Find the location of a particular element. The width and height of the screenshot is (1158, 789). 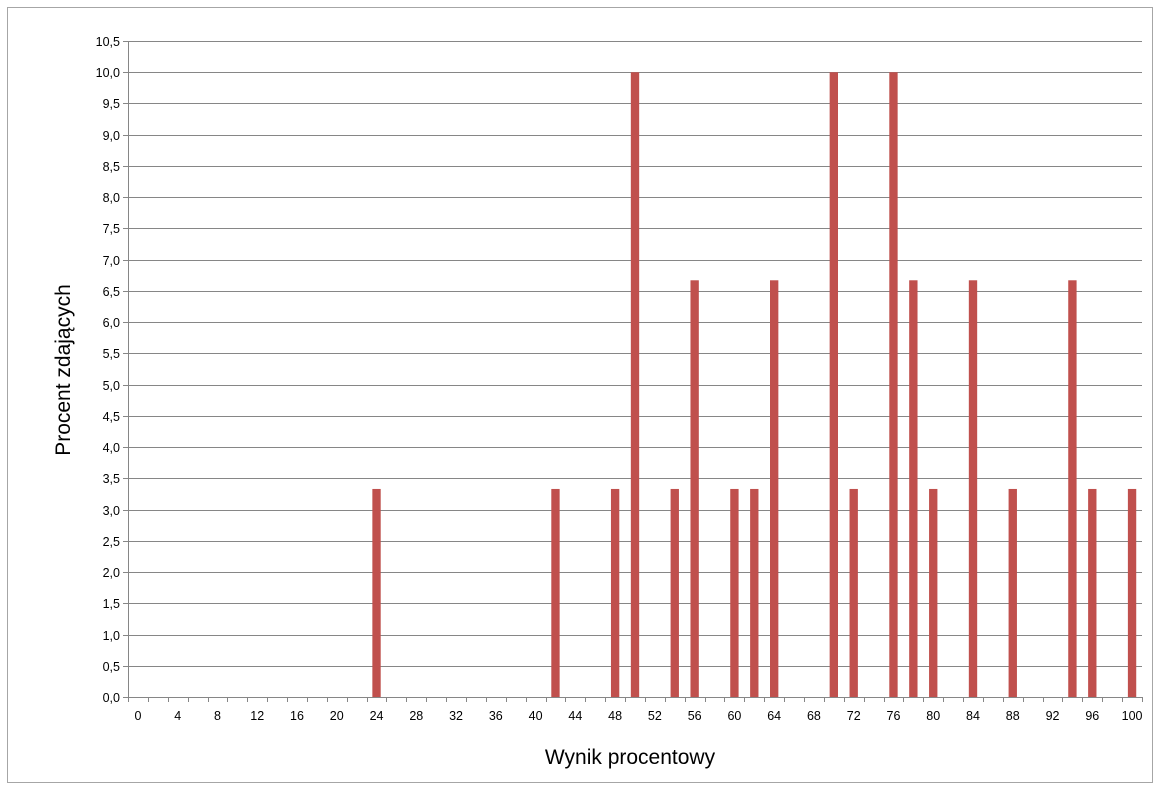

y-tick-label: 2,5 is located at coordinates (111, 542).